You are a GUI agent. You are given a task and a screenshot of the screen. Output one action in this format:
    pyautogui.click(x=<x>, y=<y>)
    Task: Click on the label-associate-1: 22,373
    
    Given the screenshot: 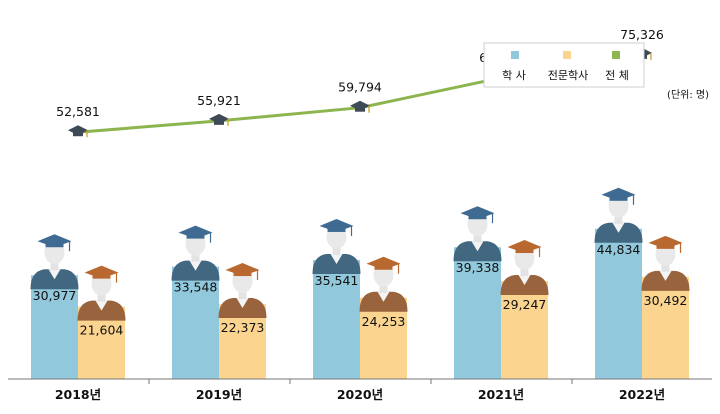 What is the action you would take?
    pyautogui.click(x=243, y=327)
    